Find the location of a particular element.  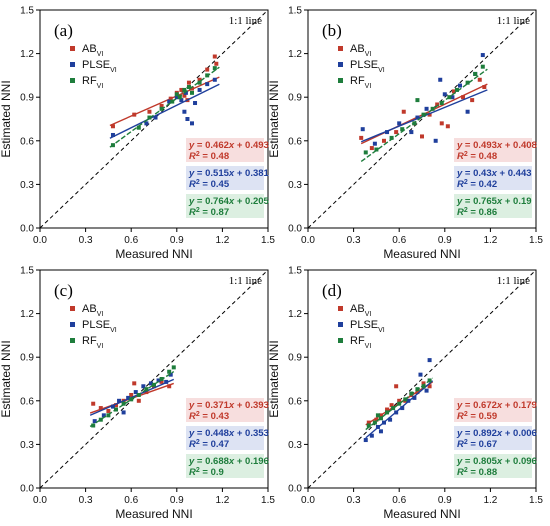

r2-value: R2 = 0.47 is located at coordinates (209, 445).